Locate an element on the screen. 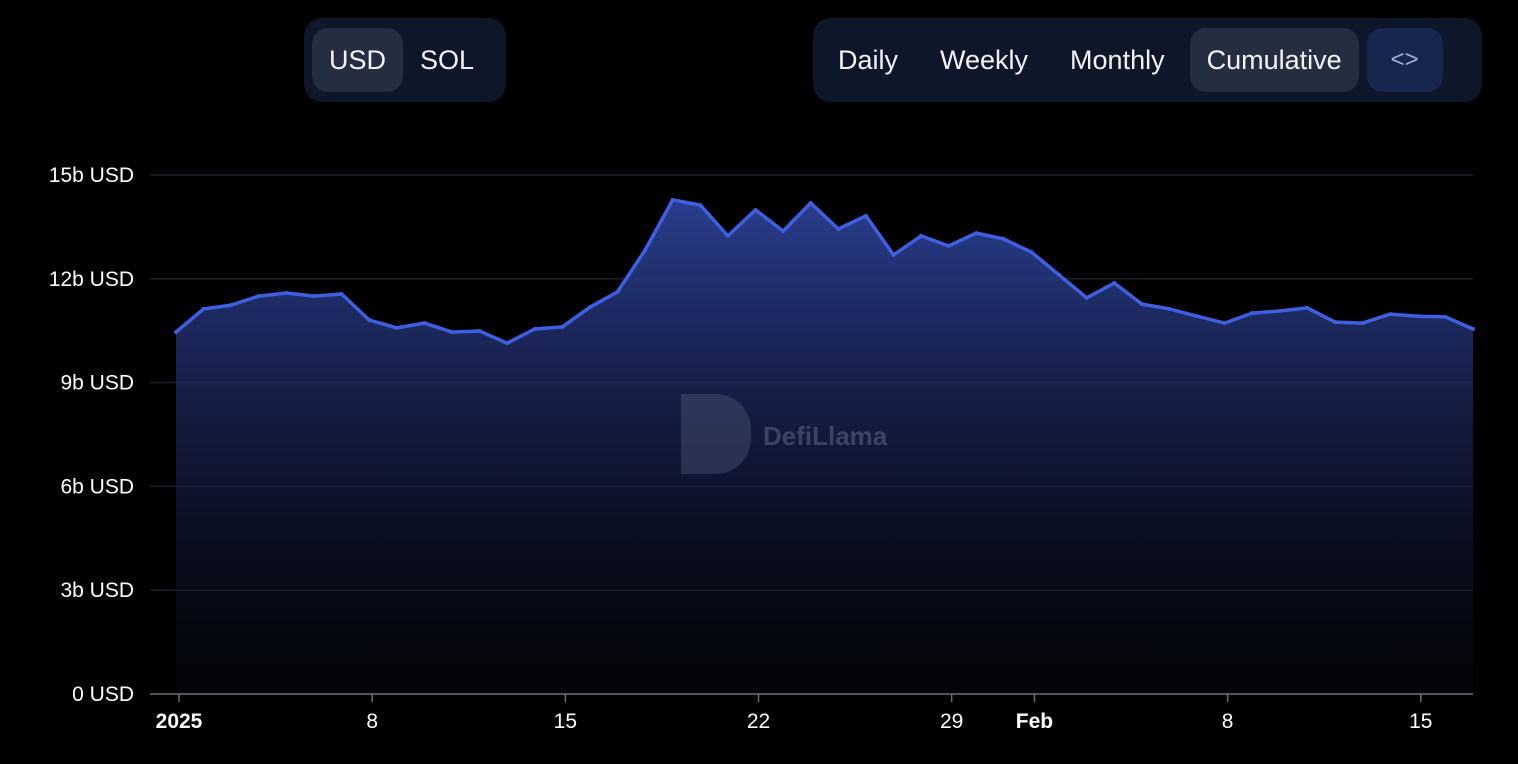  defillama-watermark: DefiLlama is located at coordinates (784, 434).